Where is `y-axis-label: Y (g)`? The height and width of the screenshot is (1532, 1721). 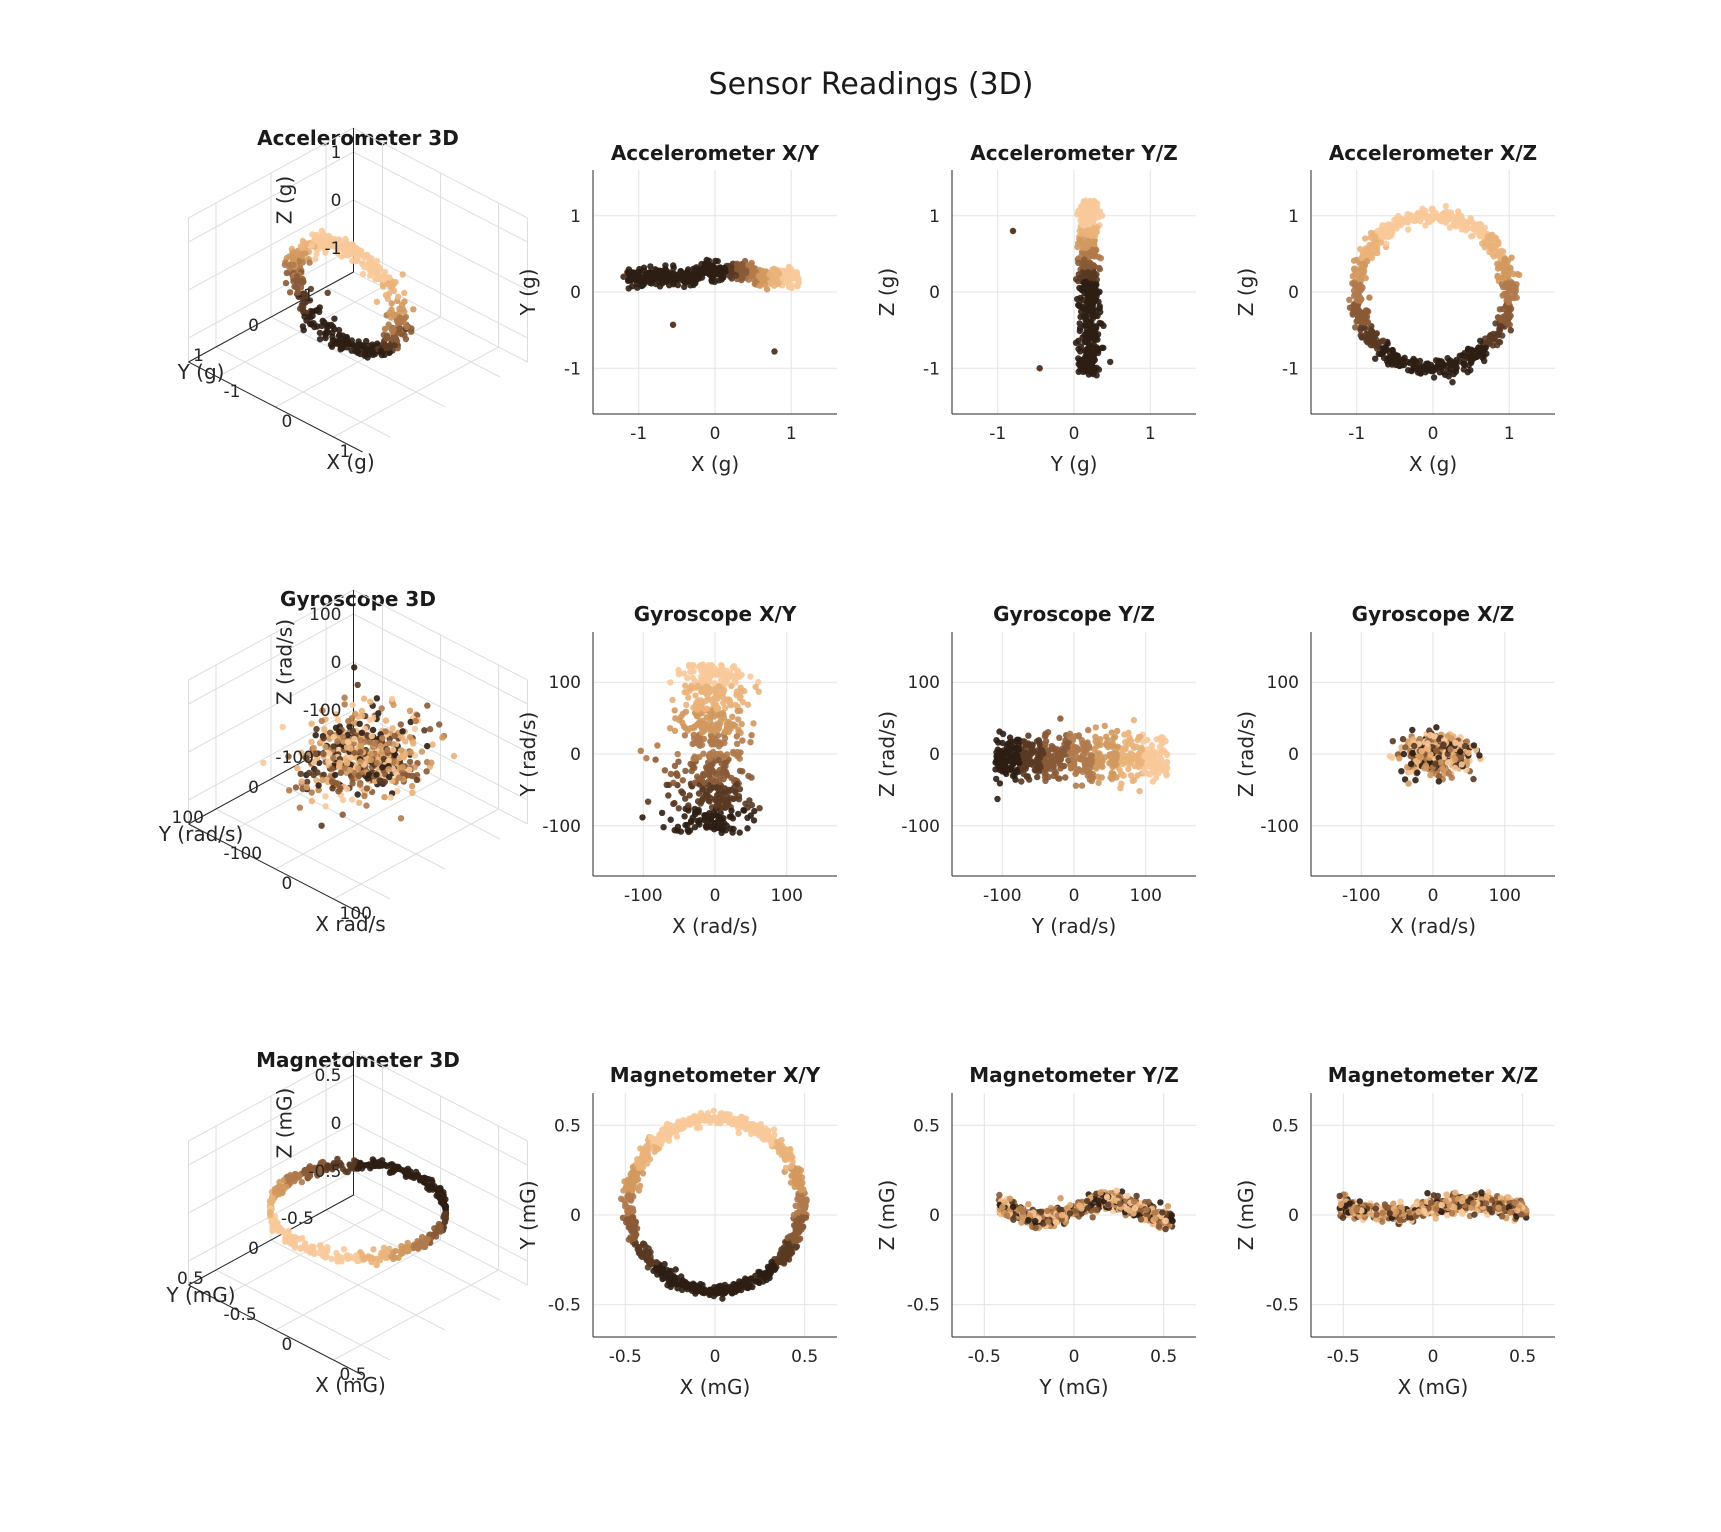 y-axis-label: Y (g) is located at coordinates (528, 293).